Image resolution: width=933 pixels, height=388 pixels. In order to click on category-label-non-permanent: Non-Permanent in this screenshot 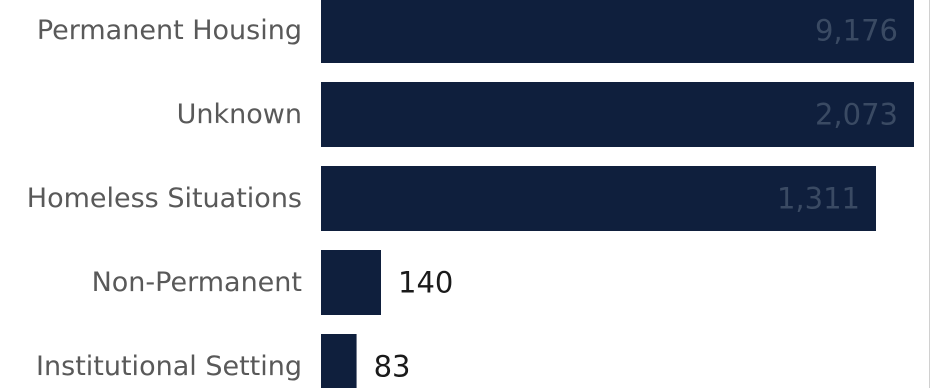, I will do `click(197, 282)`.